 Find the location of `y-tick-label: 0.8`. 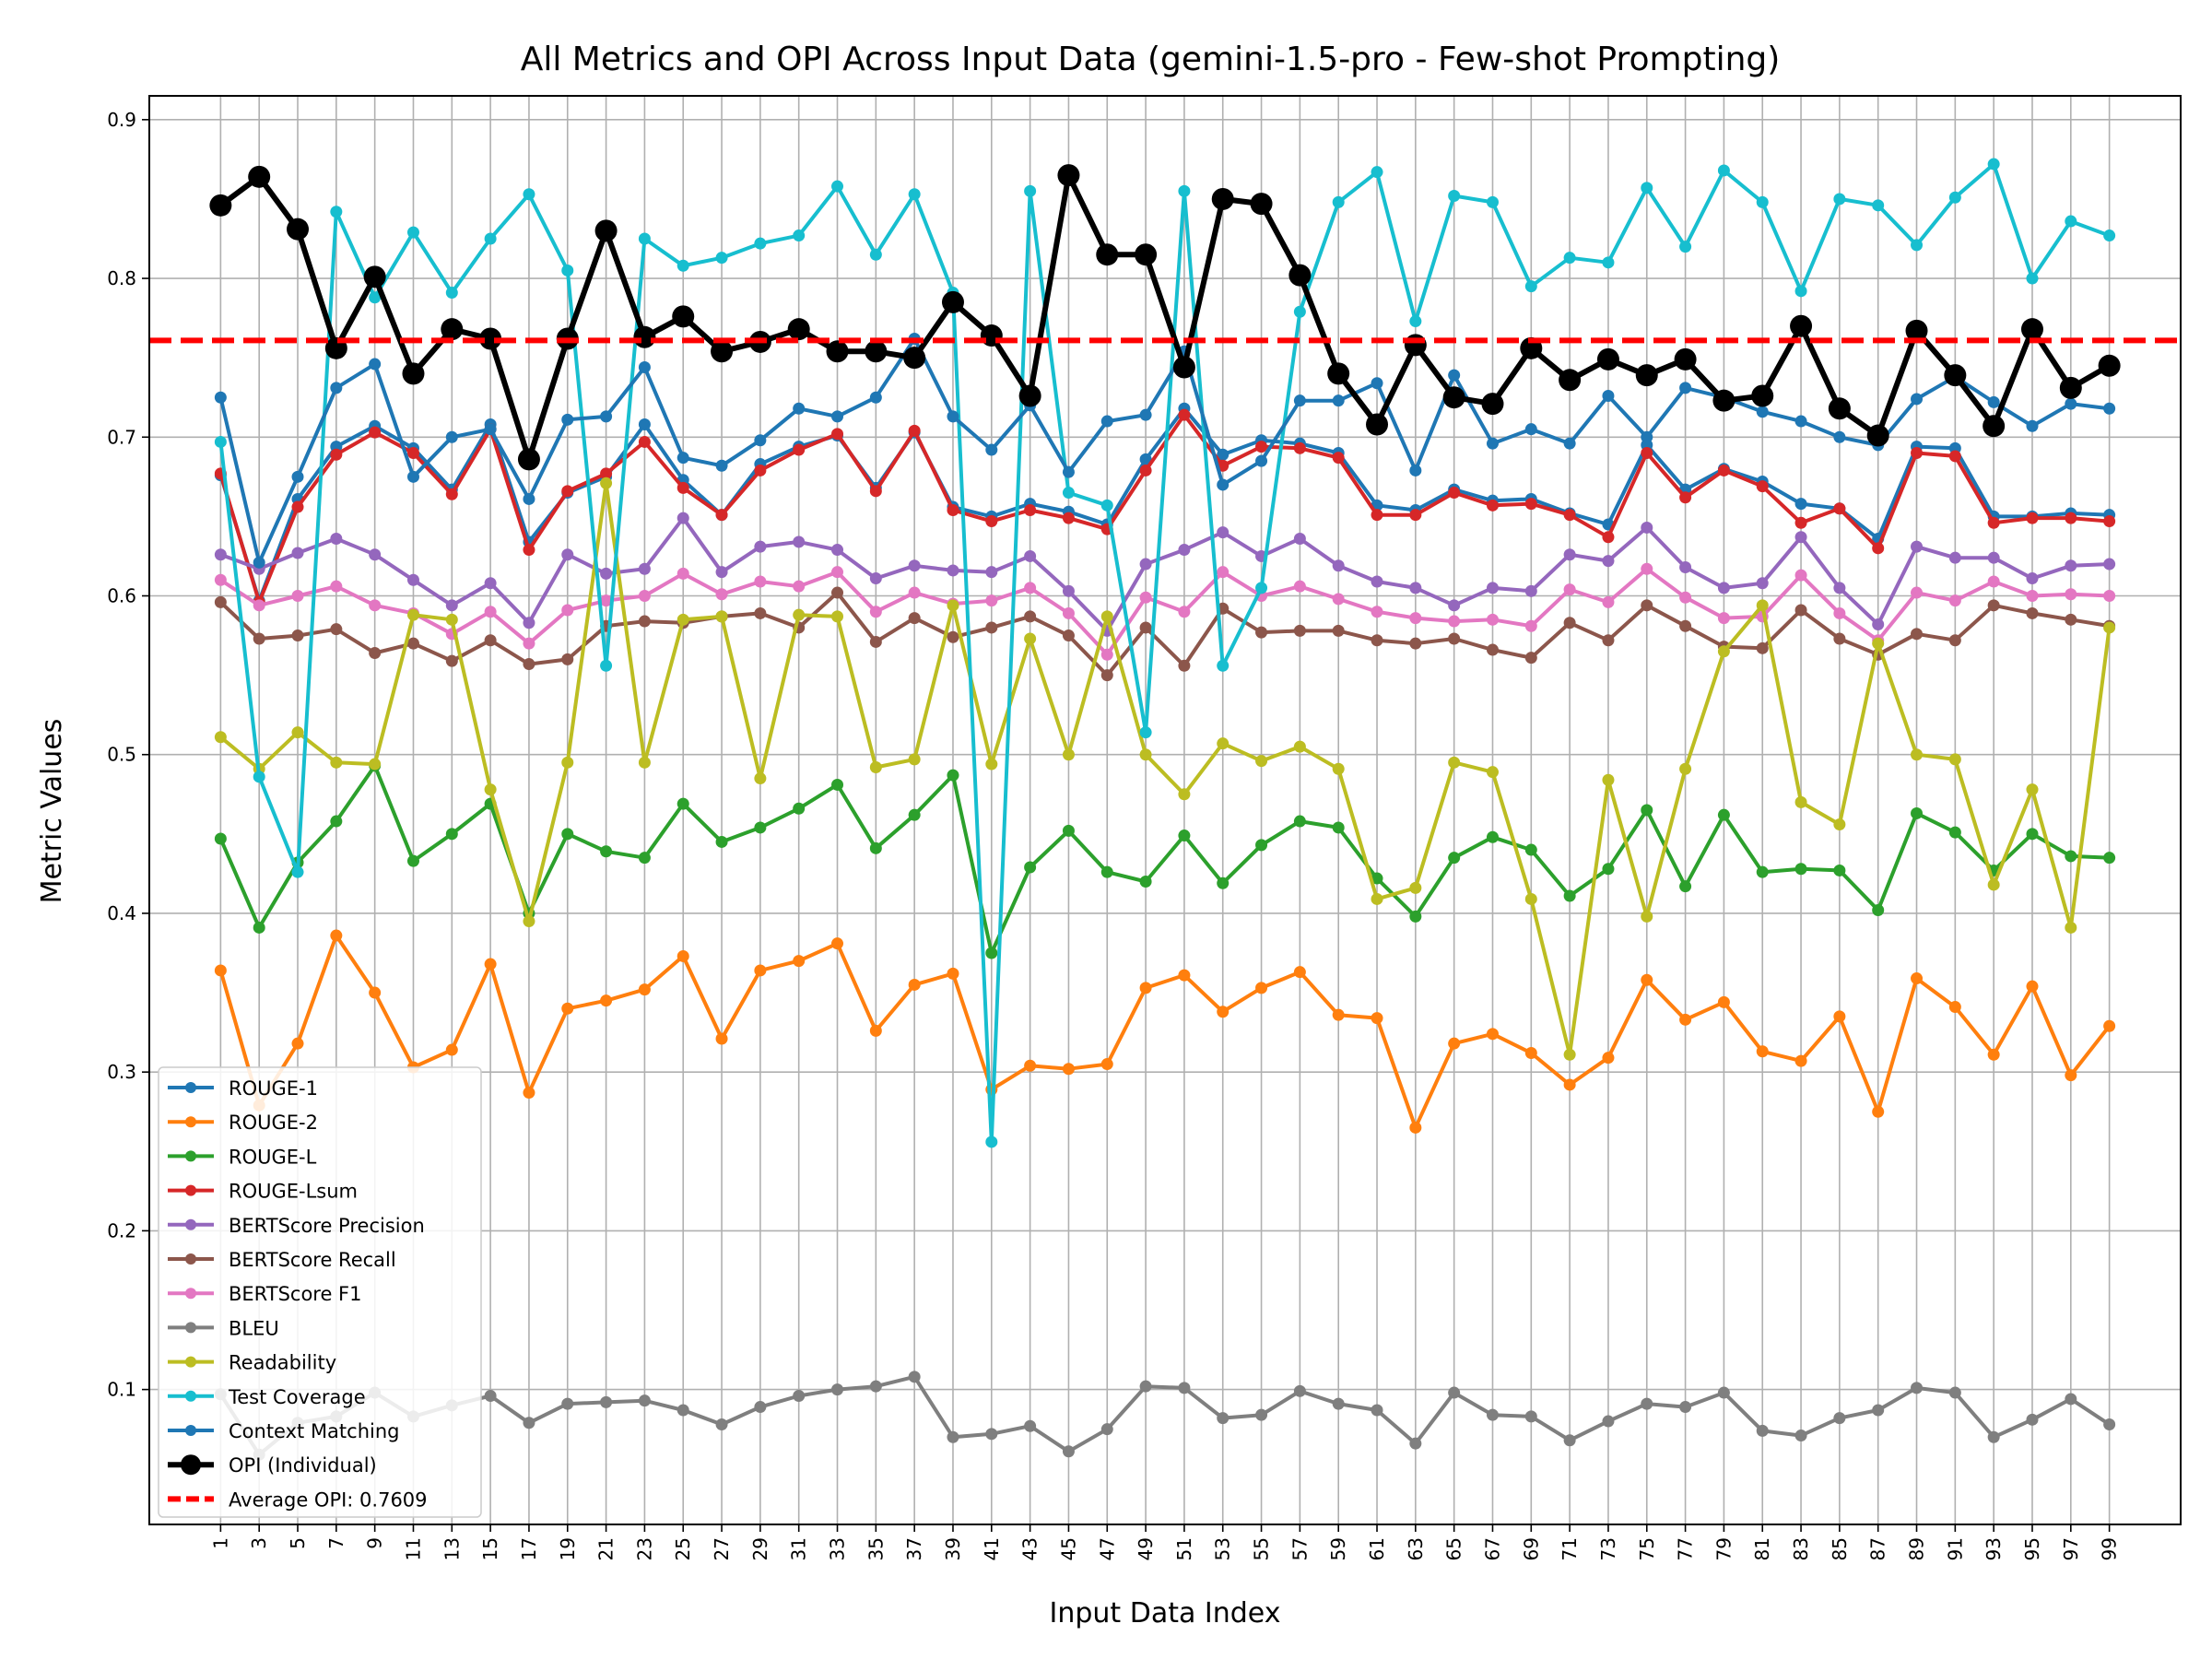

y-tick-label: 0.8 is located at coordinates (121, 278).